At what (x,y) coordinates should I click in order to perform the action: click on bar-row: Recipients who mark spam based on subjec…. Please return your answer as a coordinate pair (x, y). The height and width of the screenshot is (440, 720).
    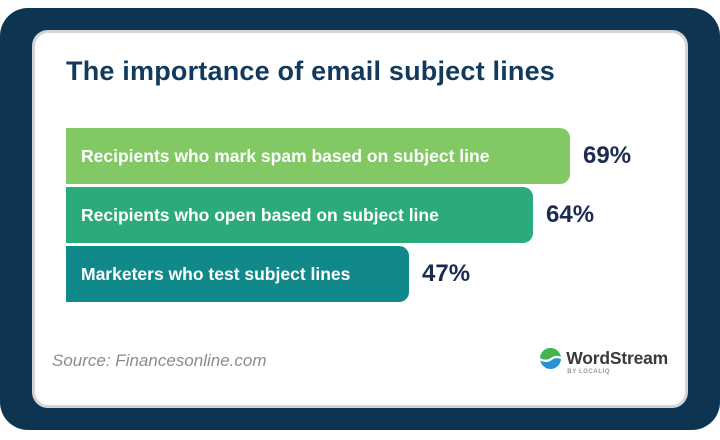
    Looking at the image, I should click on (373, 156).